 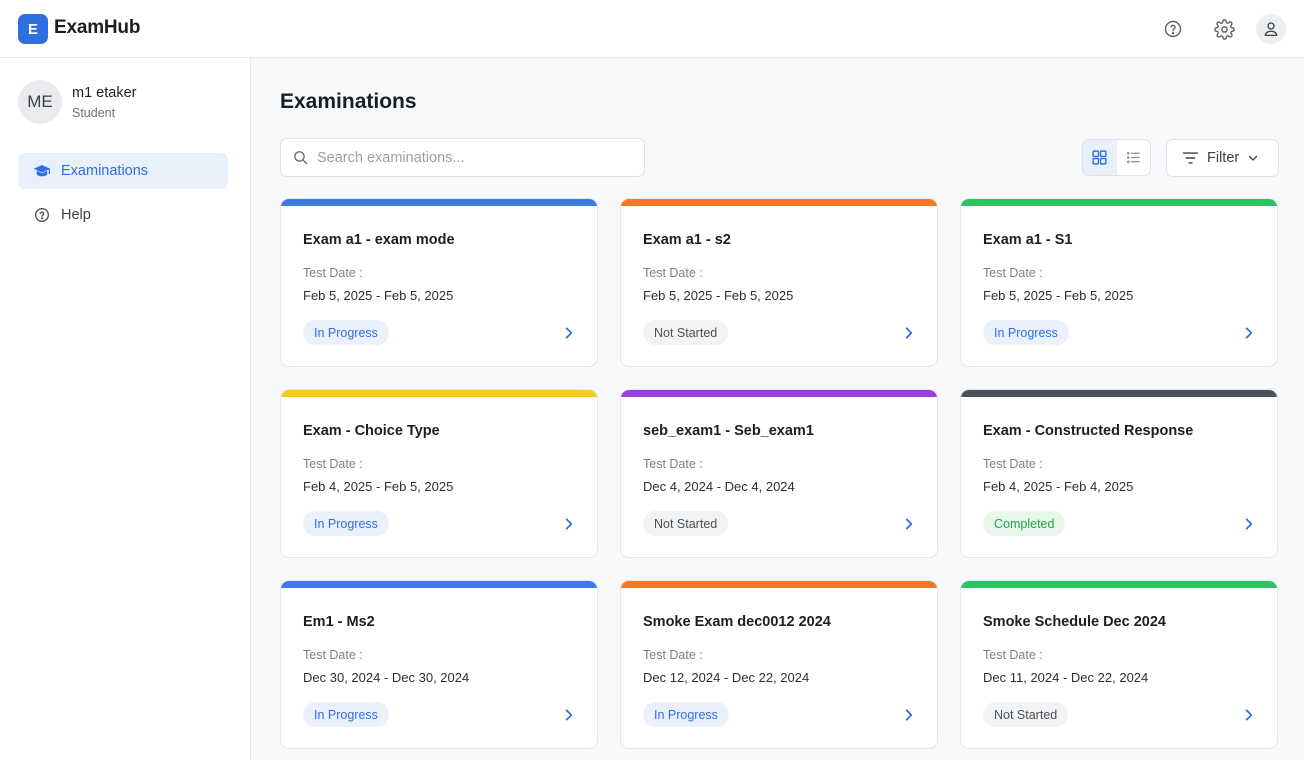 What do you see at coordinates (1253, 158) in the screenshot?
I see `chevron-down-icon` at bounding box center [1253, 158].